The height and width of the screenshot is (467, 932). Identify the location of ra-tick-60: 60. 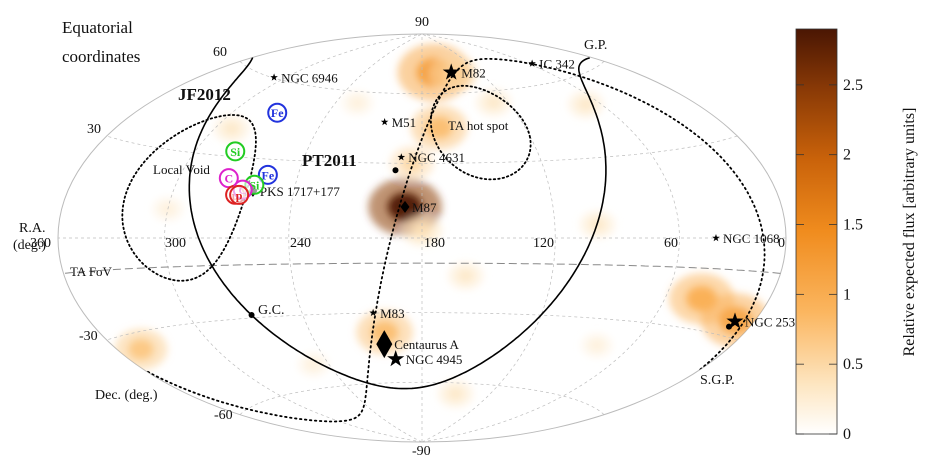
(671, 243).